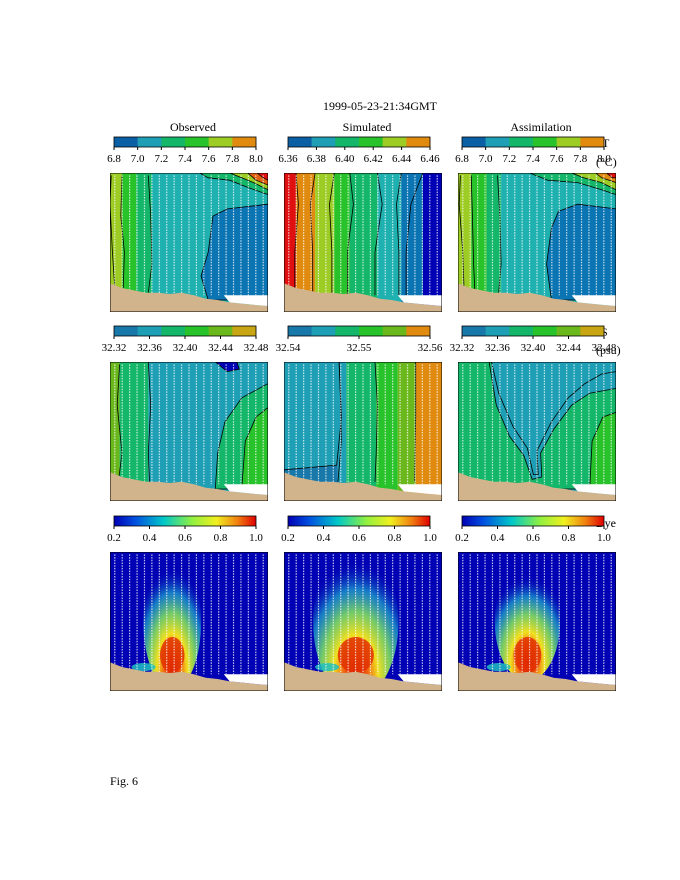 This screenshot has width=680, height=880. I want to click on dye-plume-core, so click(527, 655).